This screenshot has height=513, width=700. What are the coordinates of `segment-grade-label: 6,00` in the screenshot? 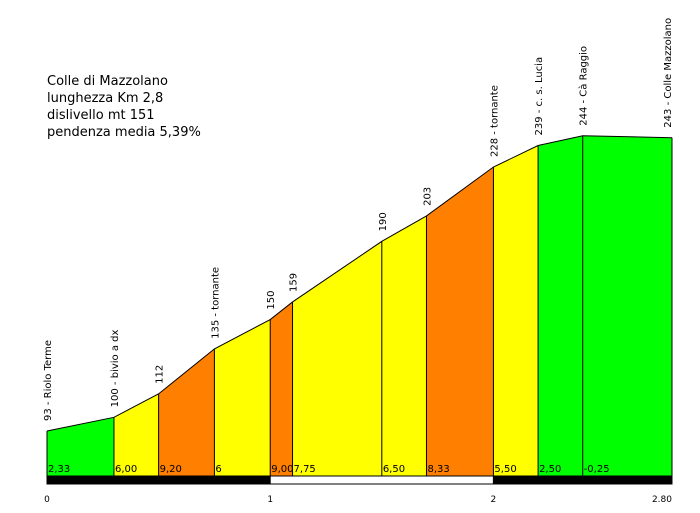 It's located at (126, 469).